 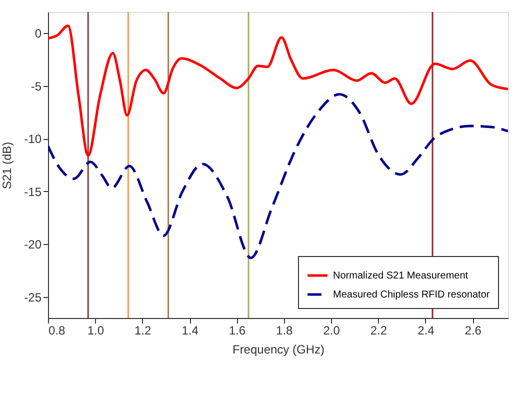 What do you see at coordinates (33, 139) in the screenshot?
I see `y-tick-label: -10` at bounding box center [33, 139].